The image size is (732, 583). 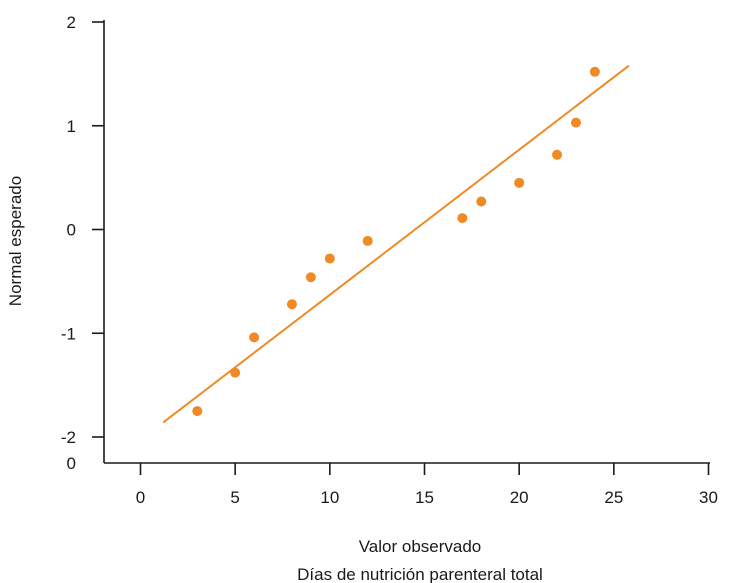 I want to click on origin-label: 0, so click(x=71, y=463).